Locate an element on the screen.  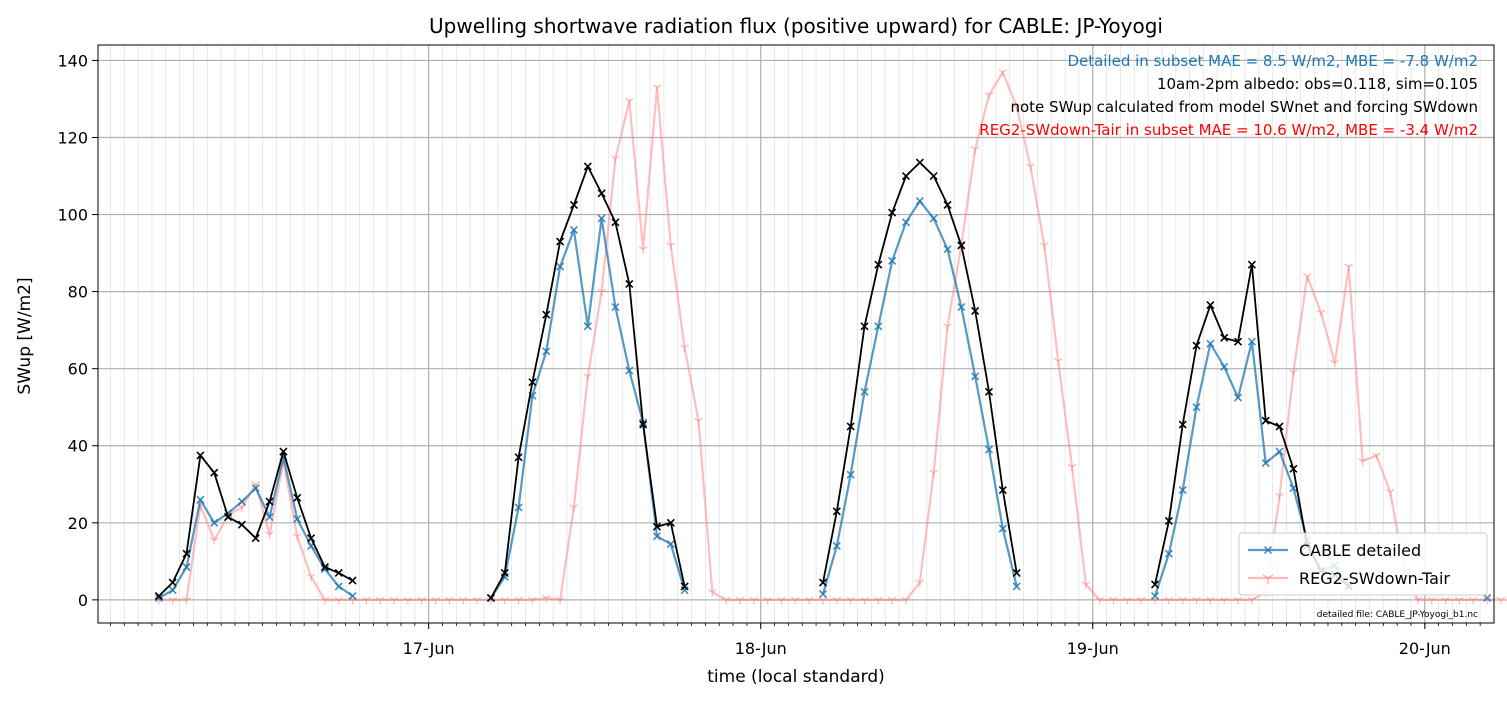
x-tick-label: 19-Jun is located at coordinates (1093, 648).